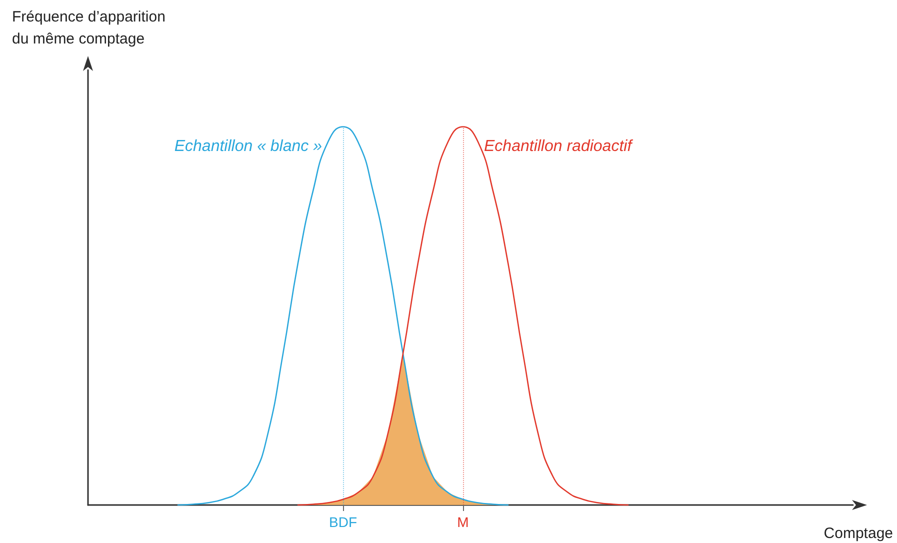  Describe the element at coordinates (248, 147) in the screenshot. I see `series-label: Echantillon « blanc »` at that location.